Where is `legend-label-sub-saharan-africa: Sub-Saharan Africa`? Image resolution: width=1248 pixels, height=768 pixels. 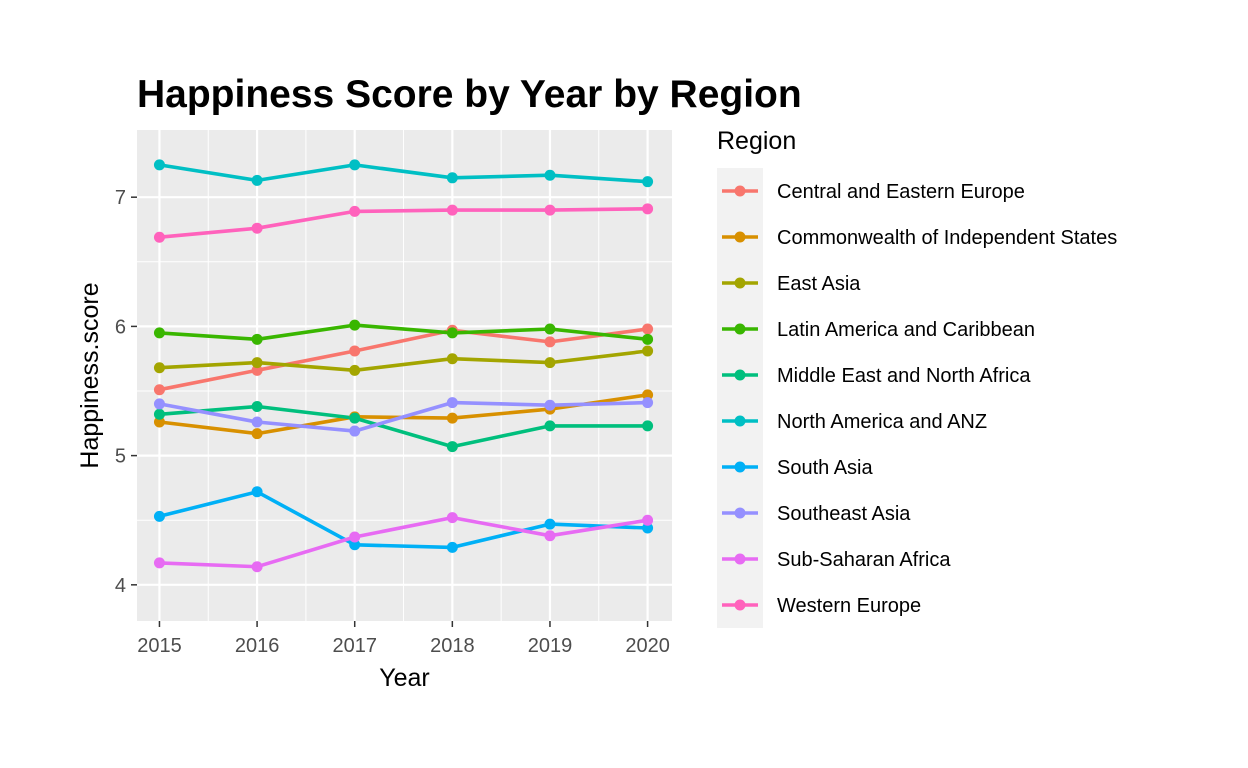
legend-label-sub-saharan-africa: Sub-Saharan Africa is located at coordinates (864, 560).